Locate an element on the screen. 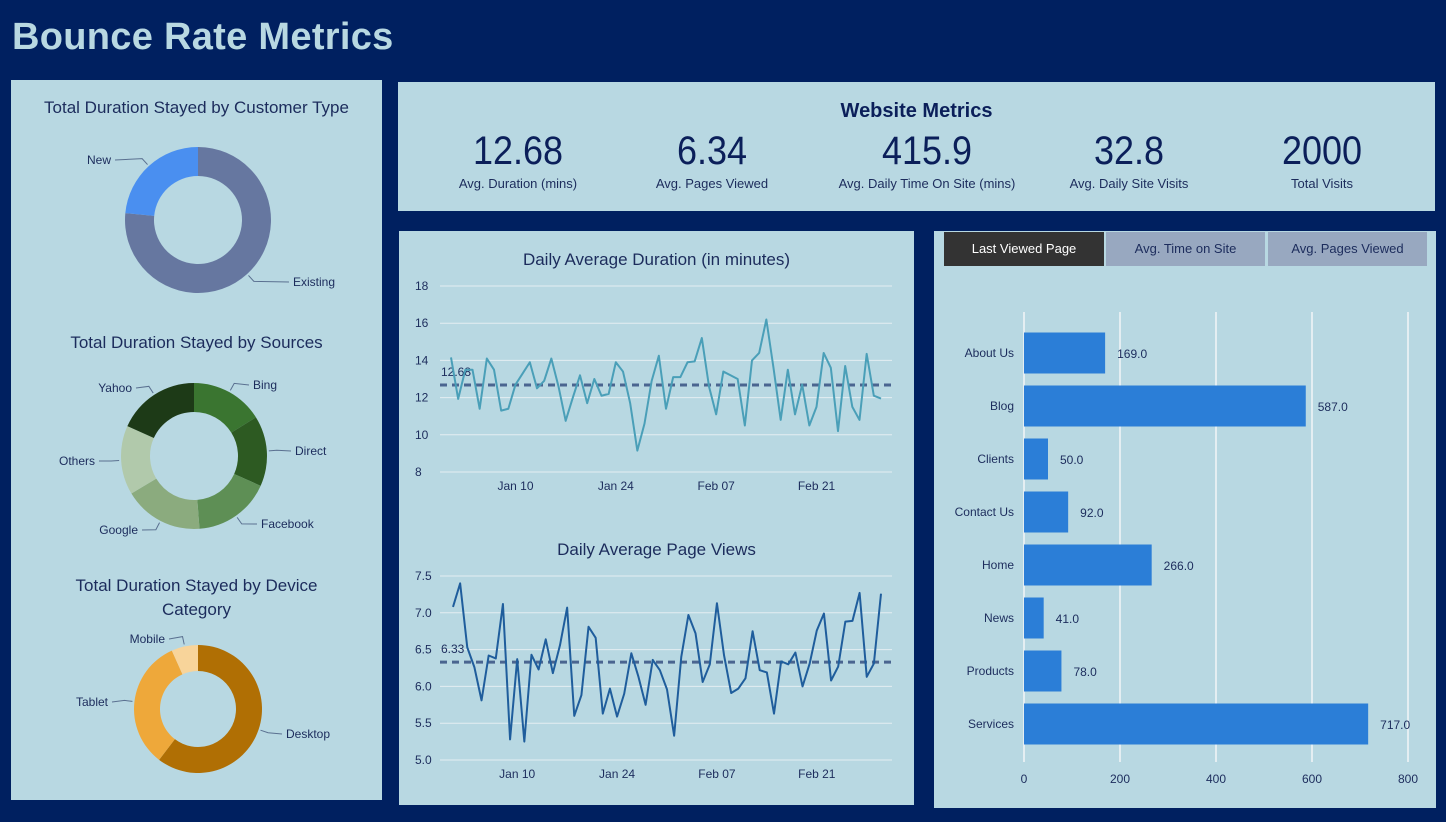  page-views-chart-title: Daily Average Page Views is located at coordinates (656, 549).